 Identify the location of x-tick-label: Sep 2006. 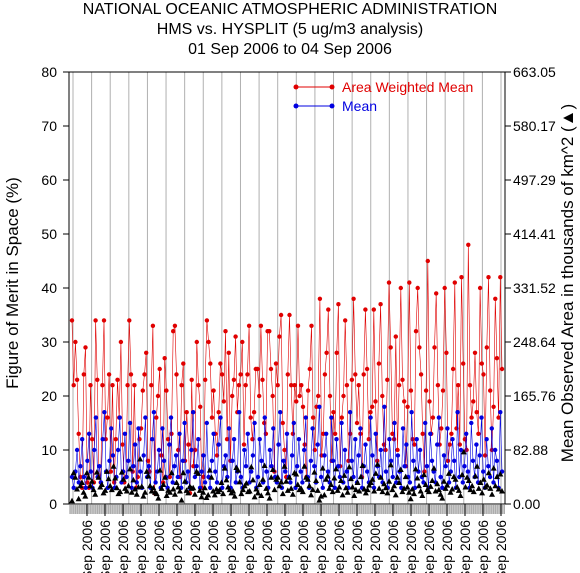
(465, 546).